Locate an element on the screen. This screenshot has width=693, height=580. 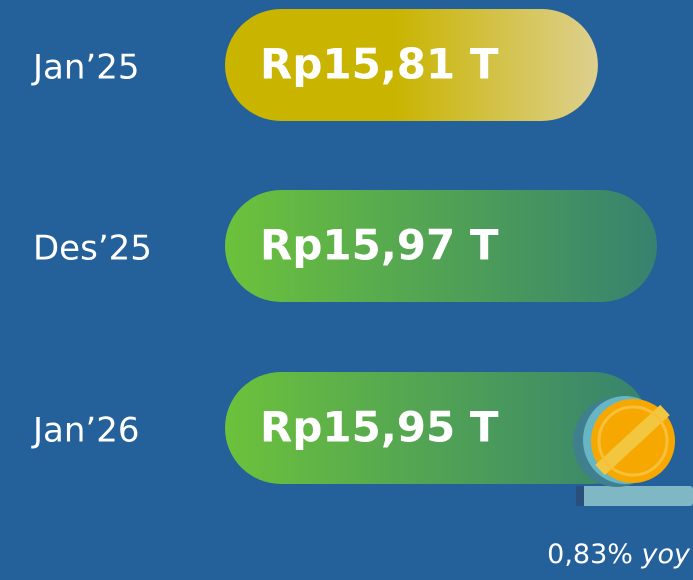
annotation: 0,83% yoy is located at coordinates (619, 554).